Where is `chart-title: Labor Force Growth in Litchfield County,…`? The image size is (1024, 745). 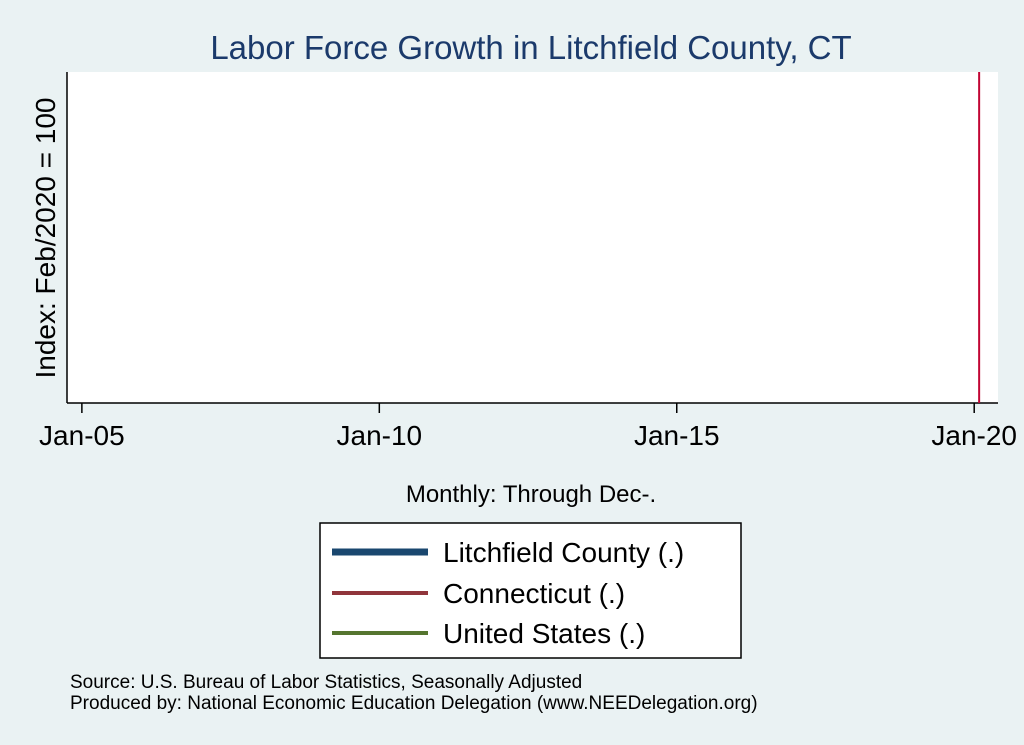 chart-title: Labor Force Growth in Litchfield County,… is located at coordinates (530, 47).